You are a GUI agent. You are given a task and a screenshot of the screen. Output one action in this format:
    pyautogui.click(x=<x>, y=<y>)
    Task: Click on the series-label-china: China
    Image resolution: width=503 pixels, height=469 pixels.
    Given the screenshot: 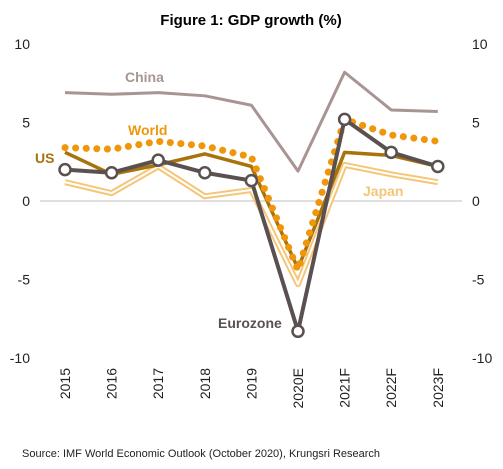 What is the action you would take?
    pyautogui.click(x=144, y=77)
    